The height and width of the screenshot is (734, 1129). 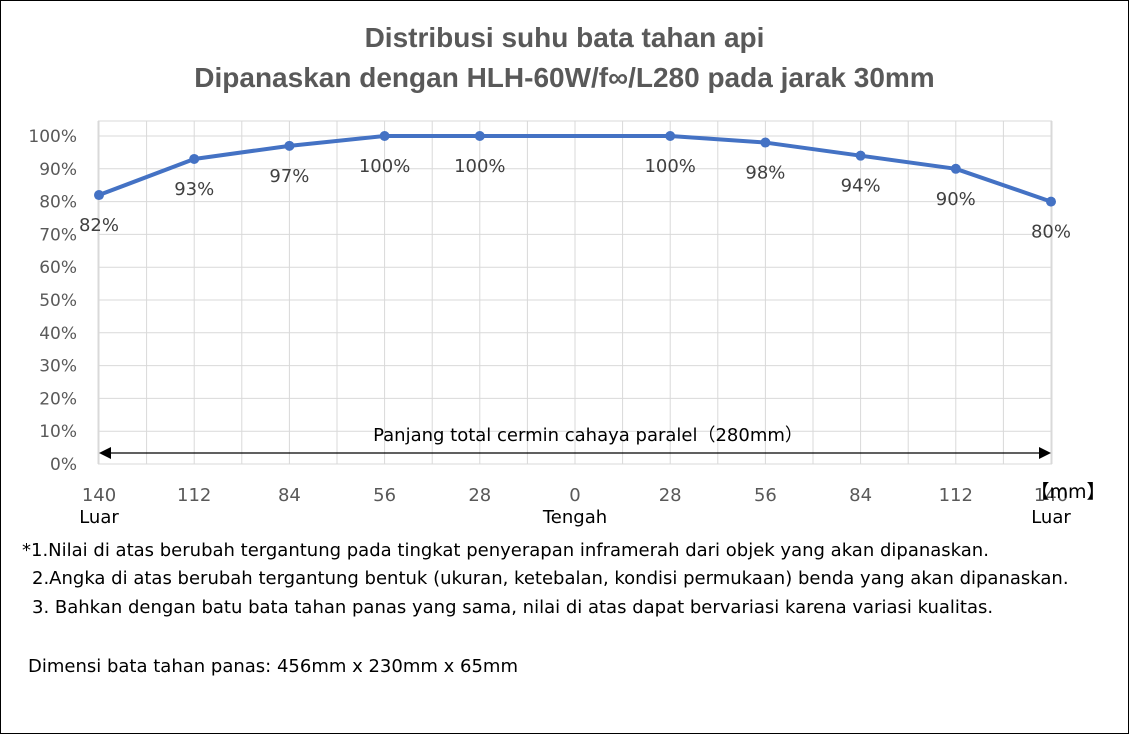 What do you see at coordinates (58, 203) in the screenshot?
I see `y-tick-label: 80%` at bounding box center [58, 203].